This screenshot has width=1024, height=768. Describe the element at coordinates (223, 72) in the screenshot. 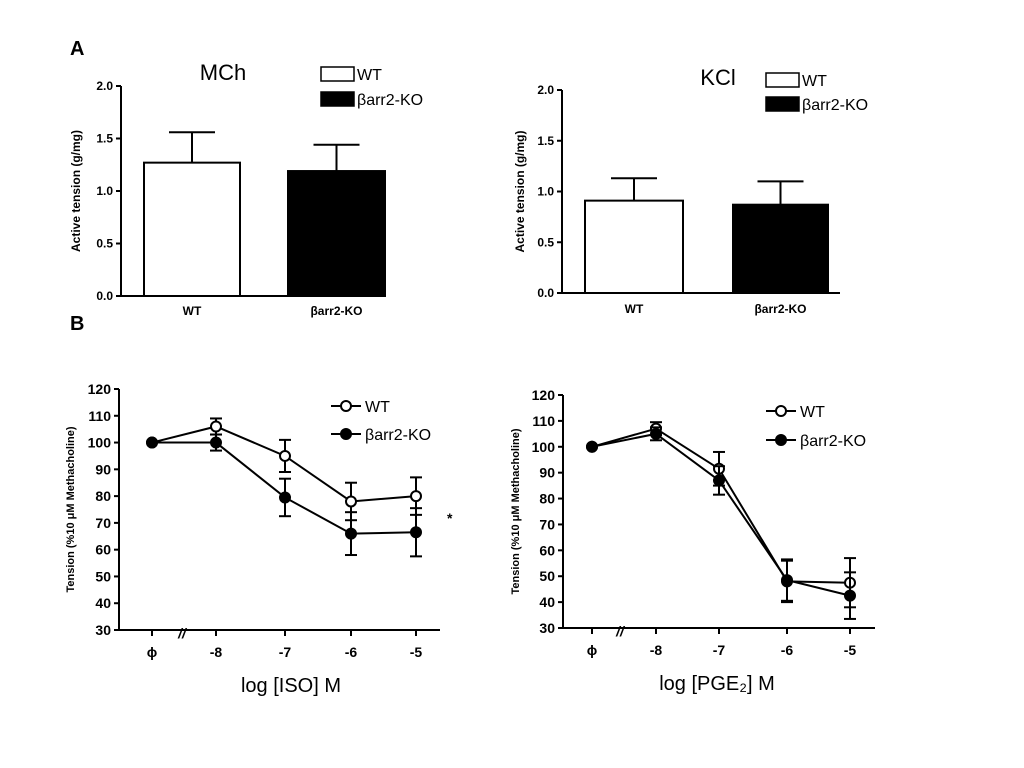

I see `chart-title: MCh` at that location.